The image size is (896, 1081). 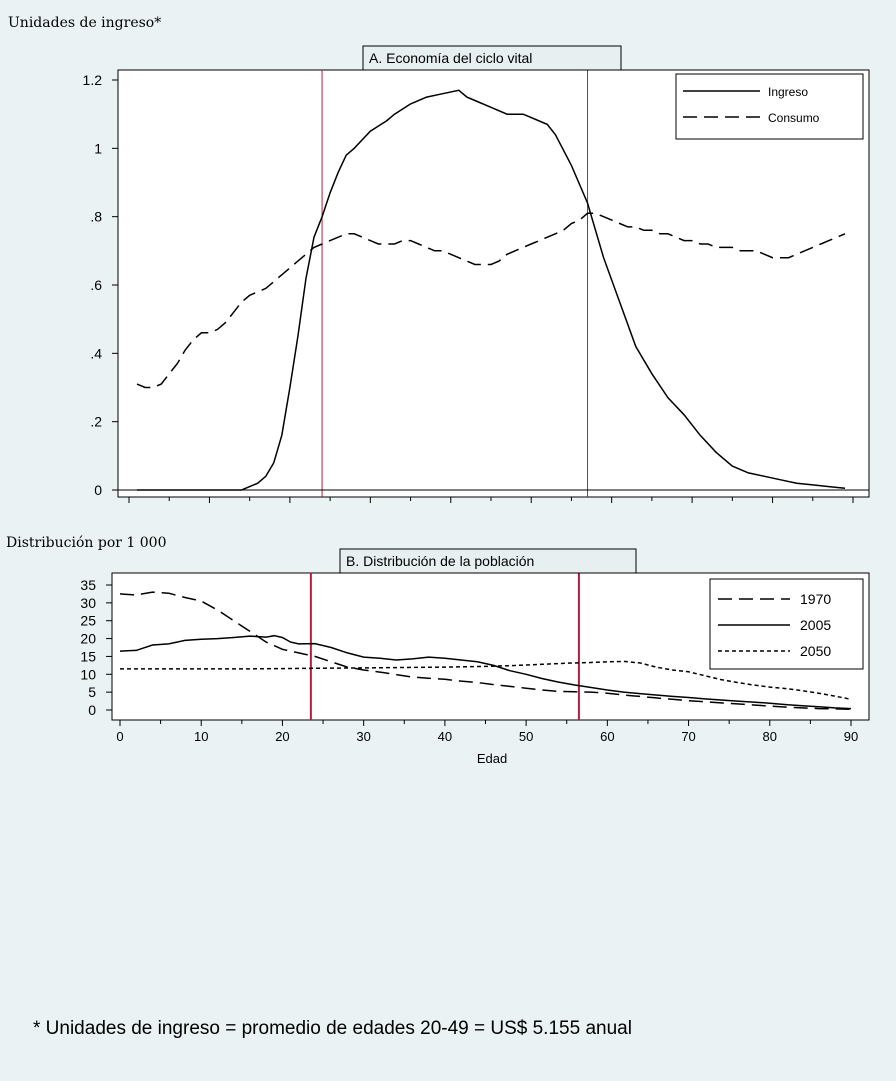 I want to click on panel-b-series, so click(x=485, y=651).